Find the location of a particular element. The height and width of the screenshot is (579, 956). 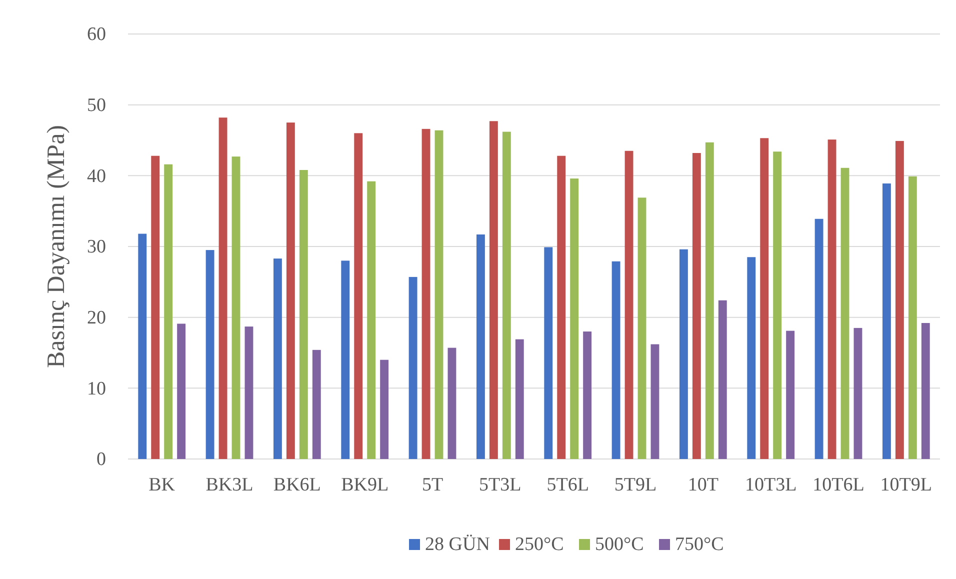

x-tick-label: BK6L is located at coordinates (297, 485).